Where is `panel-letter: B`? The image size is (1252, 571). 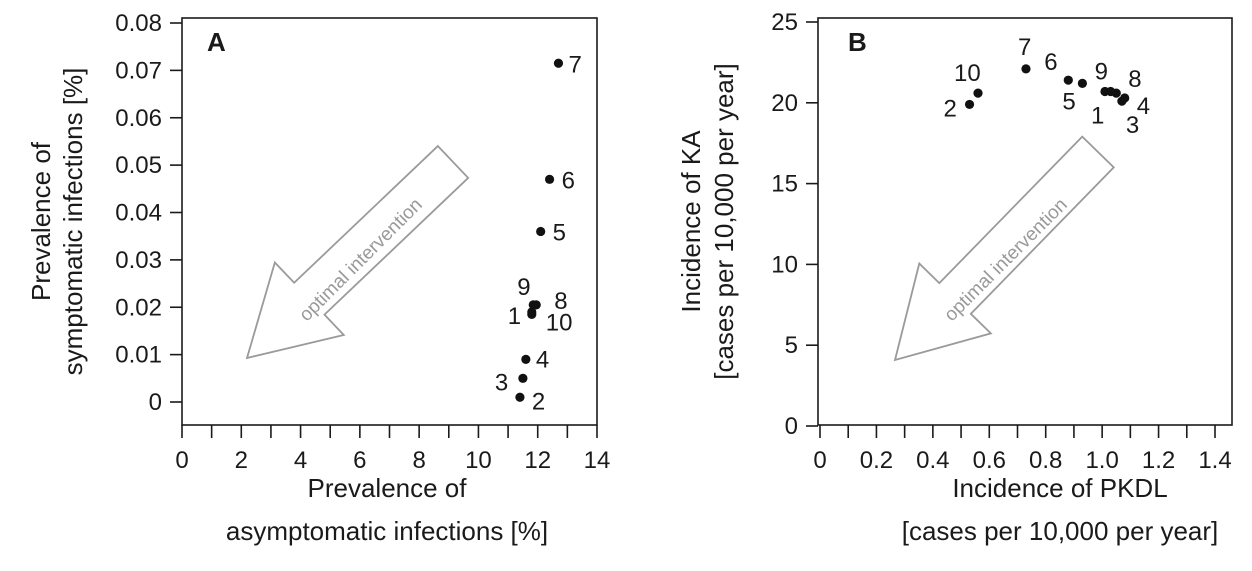
panel-letter: B is located at coordinates (857, 42).